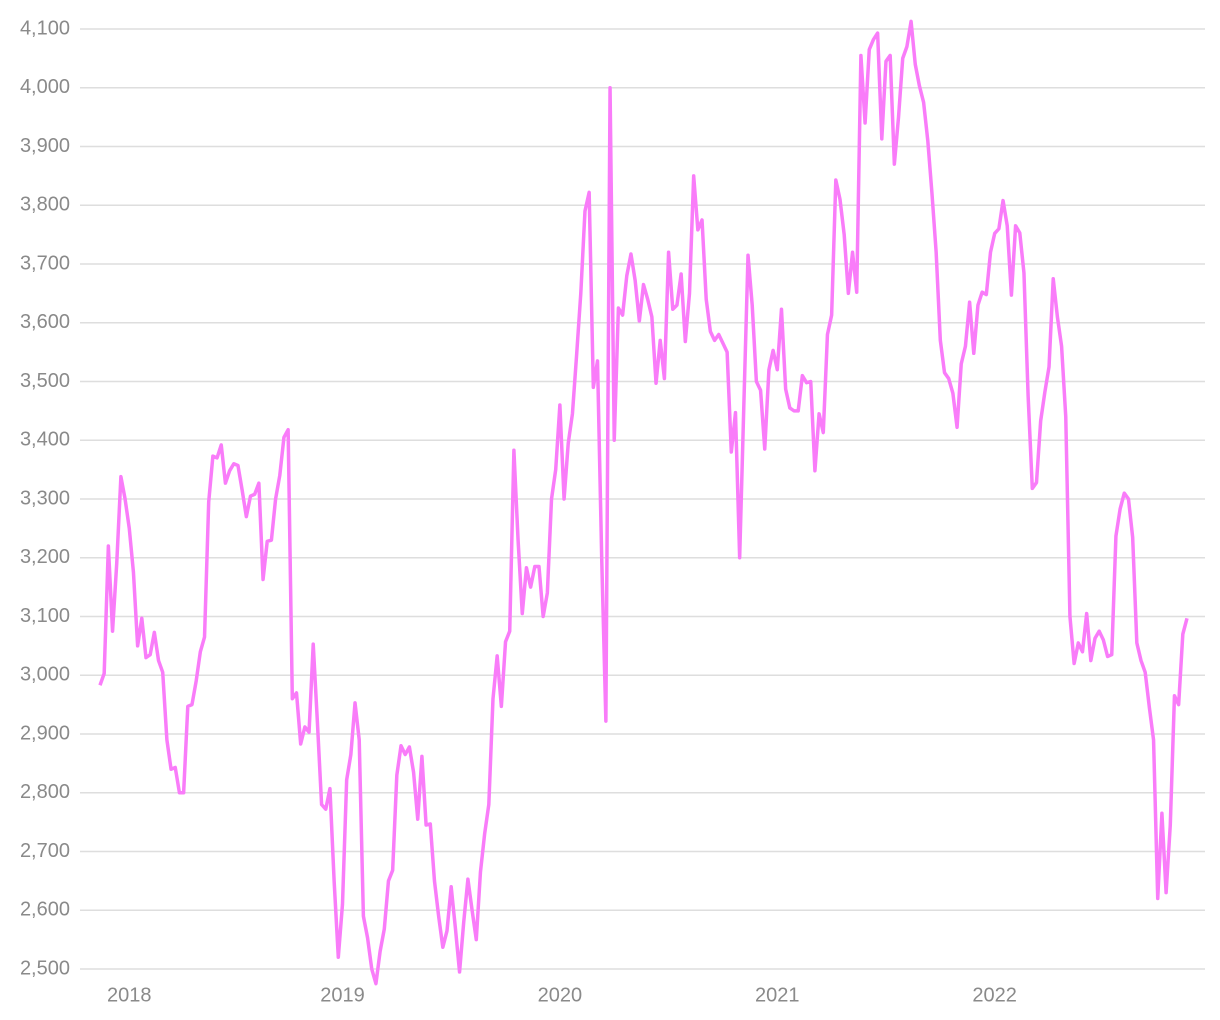 This screenshot has width=1220, height=1020. What do you see at coordinates (45, 968) in the screenshot?
I see `y-tick-label: 2,500` at bounding box center [45, 968].